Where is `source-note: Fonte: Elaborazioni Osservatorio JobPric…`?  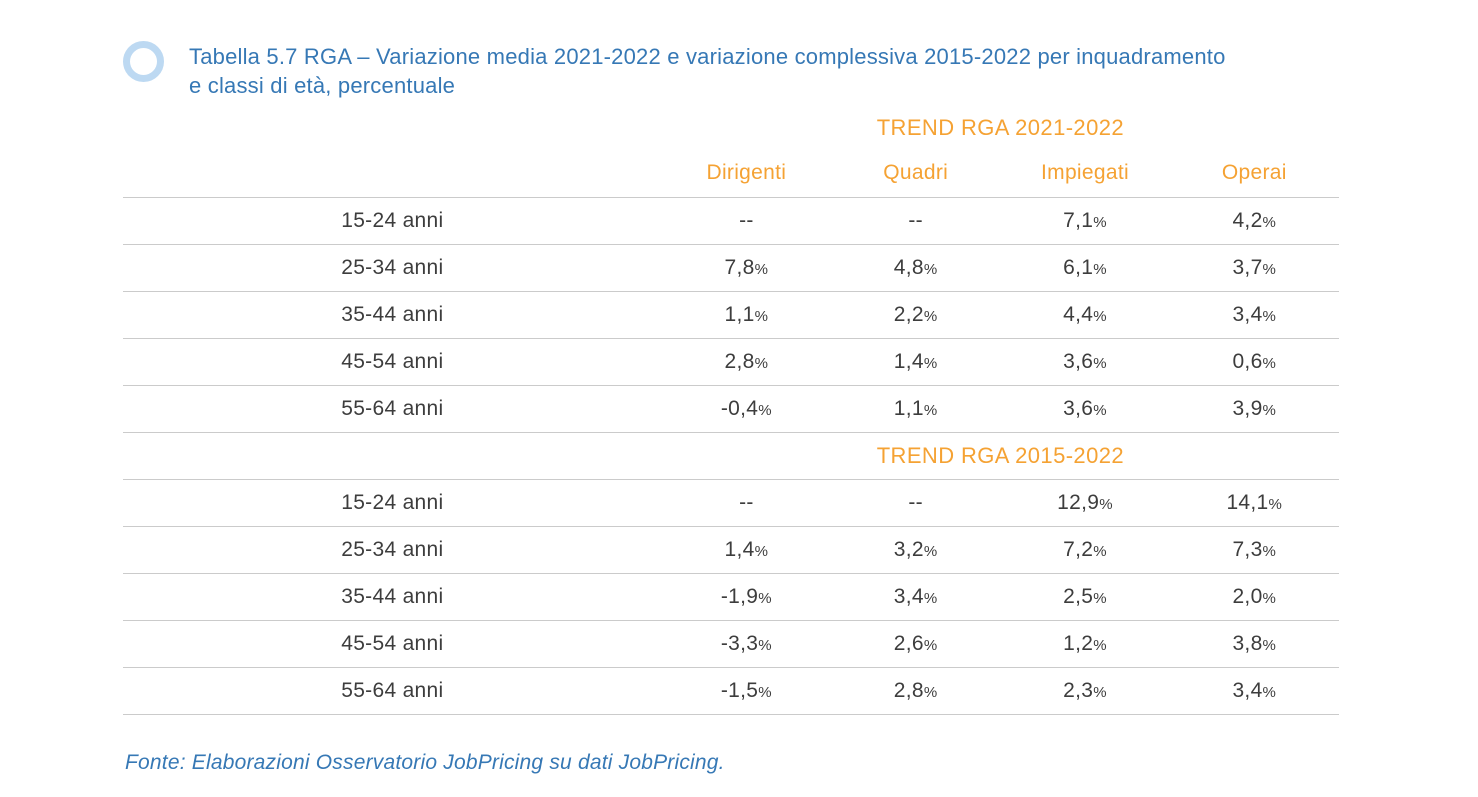
source-note: Fonte: Elaborazioni Osservatorio JobPric… is located at coordinates (425, 762).